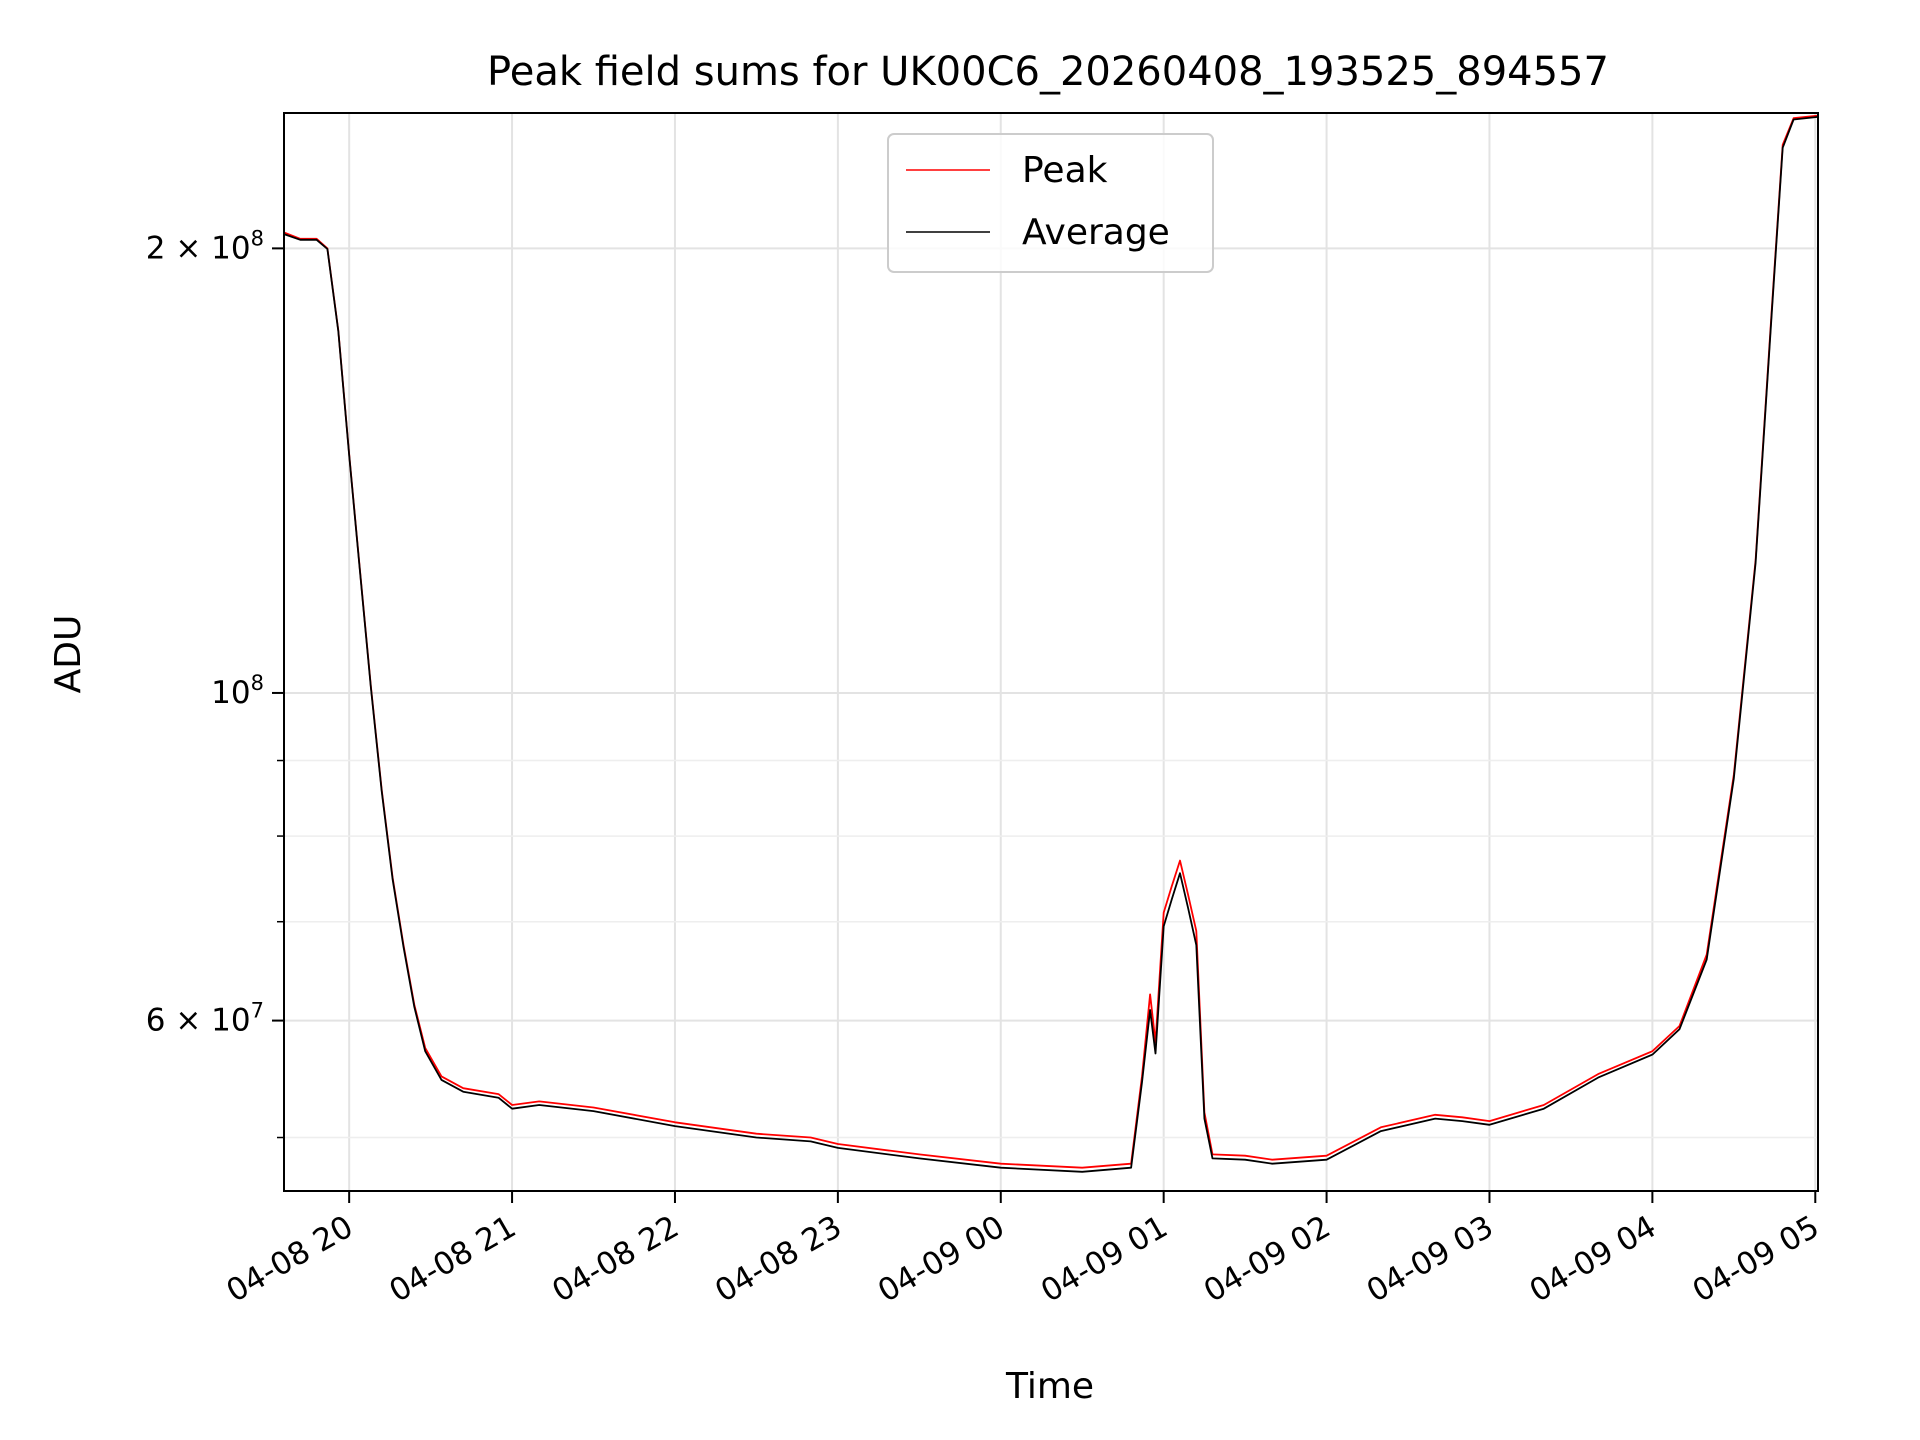 The width and height of the screenshot is (1920, 1440). Describe the element at coordinates (237, 691) in the screenshot. I see `y-tick-label: 108` at that location.